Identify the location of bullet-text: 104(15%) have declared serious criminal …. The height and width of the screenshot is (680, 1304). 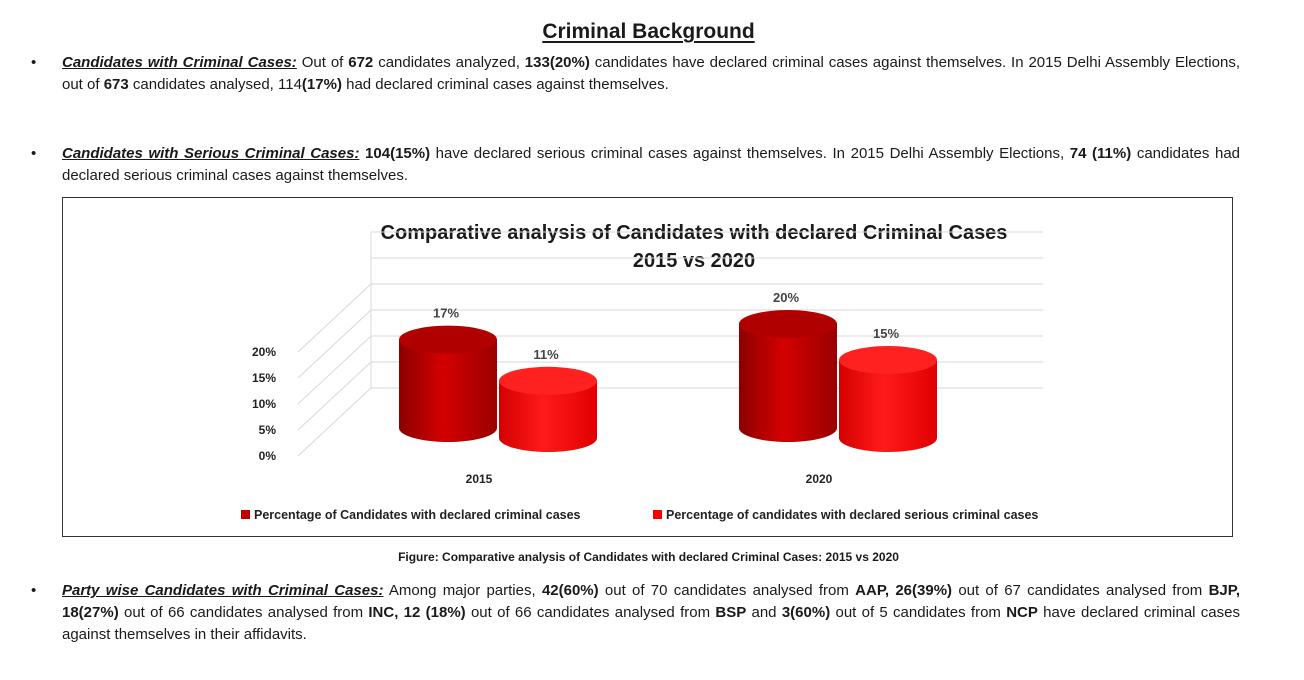
(651, 164).